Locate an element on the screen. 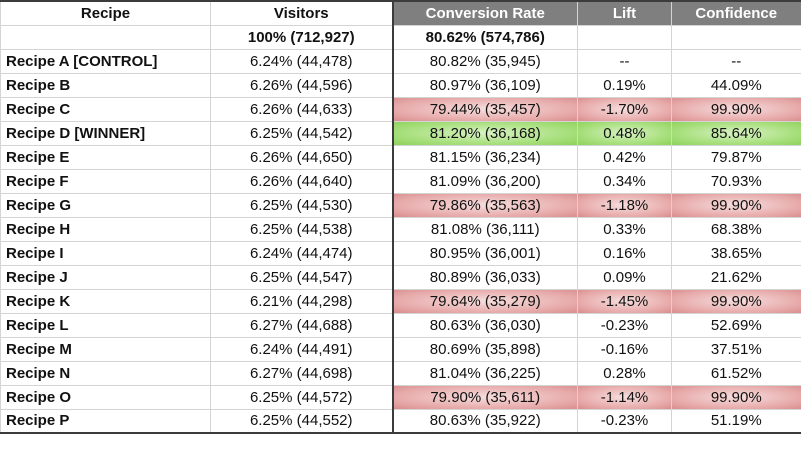  visitors-cell: 6.27% (44,688) is located at coordinates (301, 325).